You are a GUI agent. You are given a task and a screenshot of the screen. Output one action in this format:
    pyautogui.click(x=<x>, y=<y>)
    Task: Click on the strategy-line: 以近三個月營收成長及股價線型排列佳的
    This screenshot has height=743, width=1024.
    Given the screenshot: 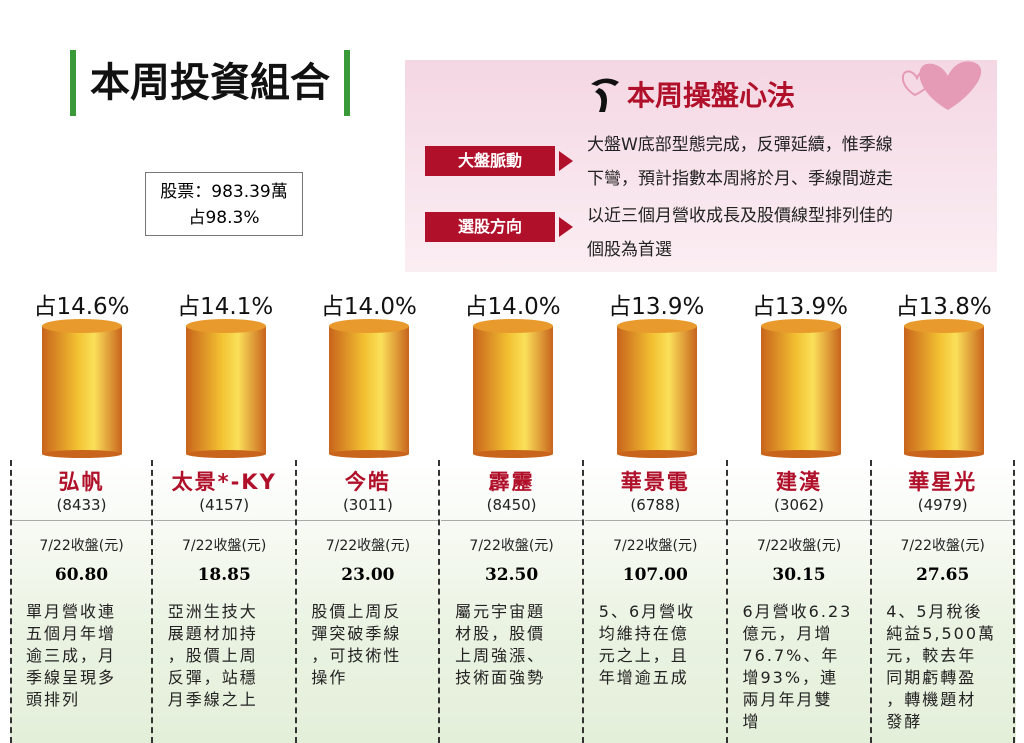 What is the action you would take?
    pyautogui.click(x=740, y=216)
    